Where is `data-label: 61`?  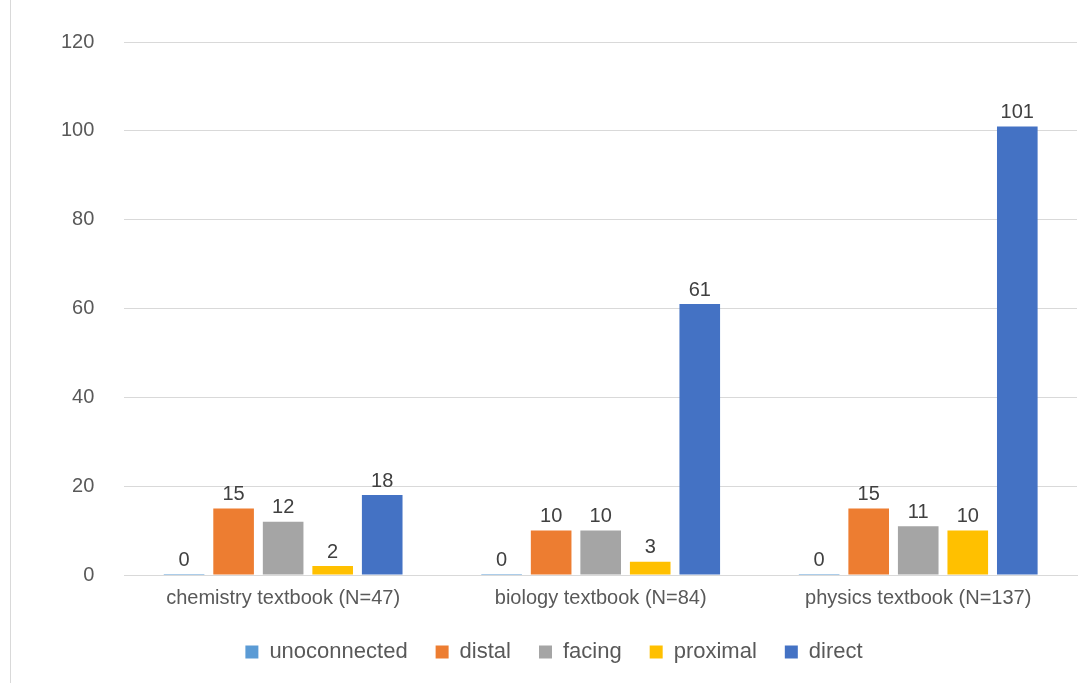 data-label: 61 is located at coordinates (699, 288).